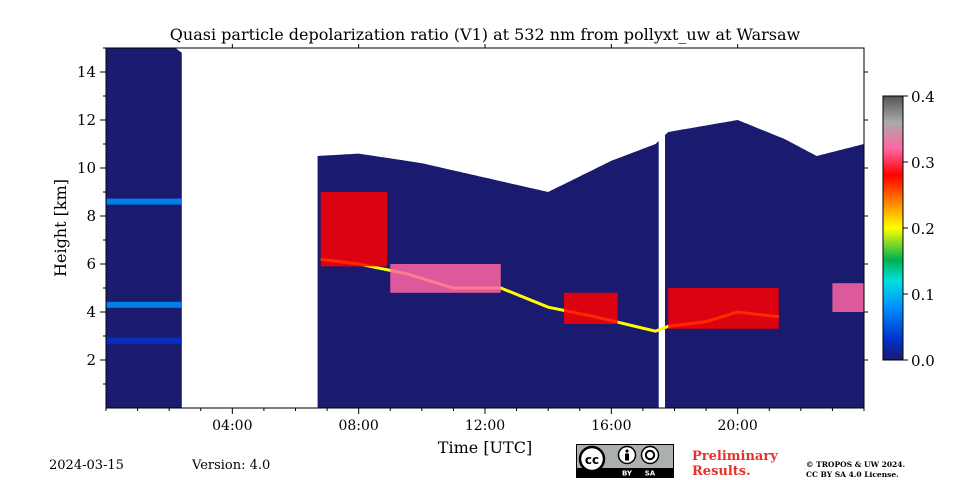 This screenshot has height=480, width=960. Describe the element at coordinates (91, 312) in the screenshot. I see `y-tick-label: 4` at that location.